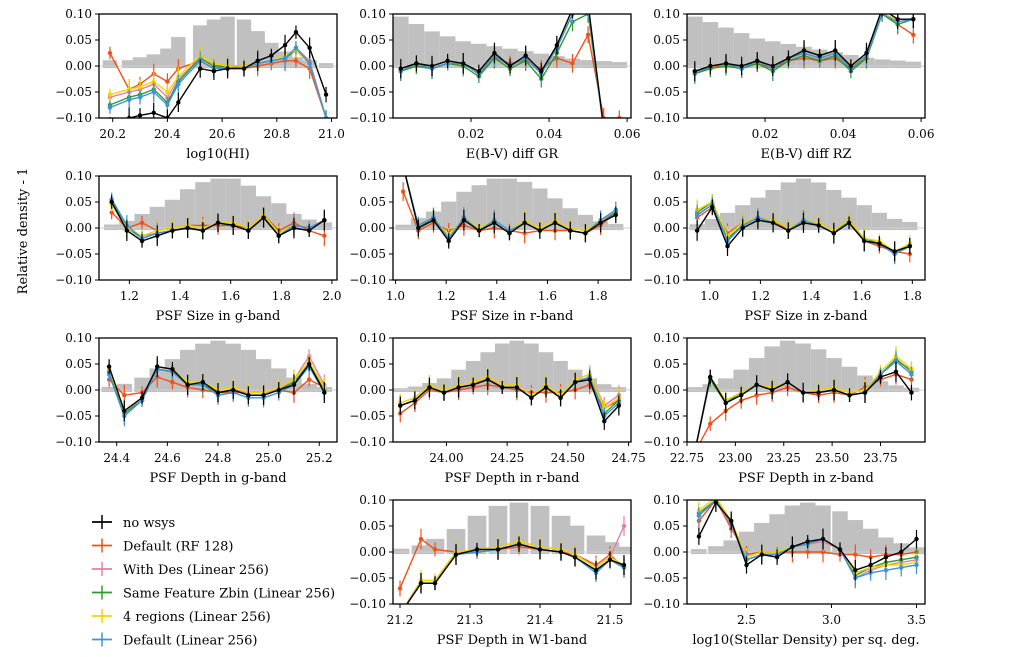 The height and width of the screenshot is (657, 1011). What do you see at coordinates (216, 389) in the screenshot?
I see `series-no-wsys` at bounding box center [216, 389].